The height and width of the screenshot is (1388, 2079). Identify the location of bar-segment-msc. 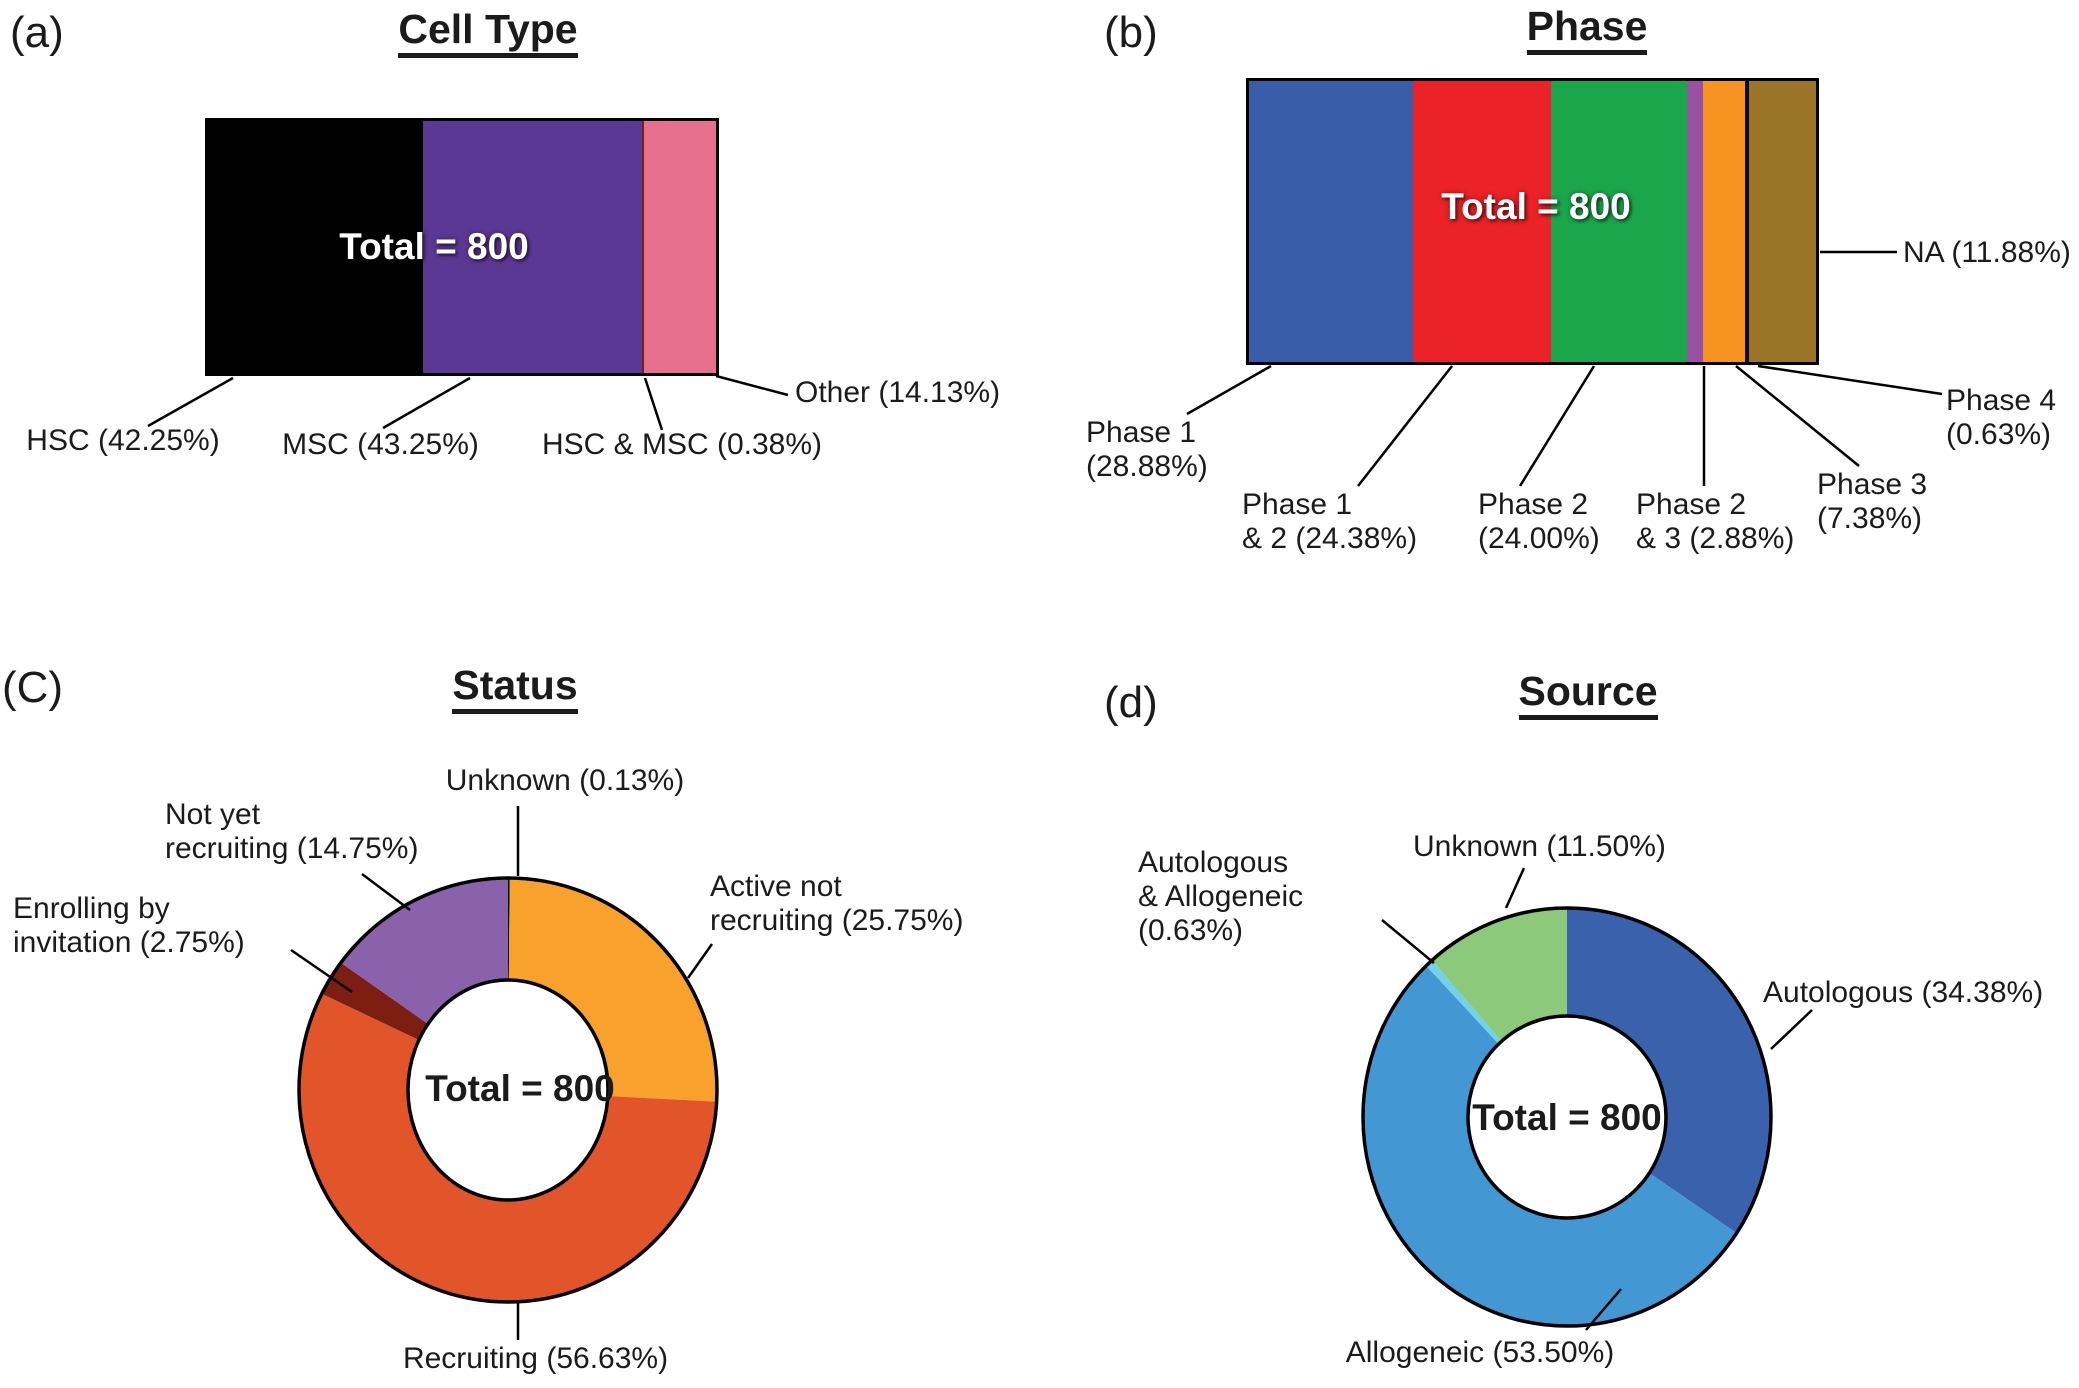
(532, 247).